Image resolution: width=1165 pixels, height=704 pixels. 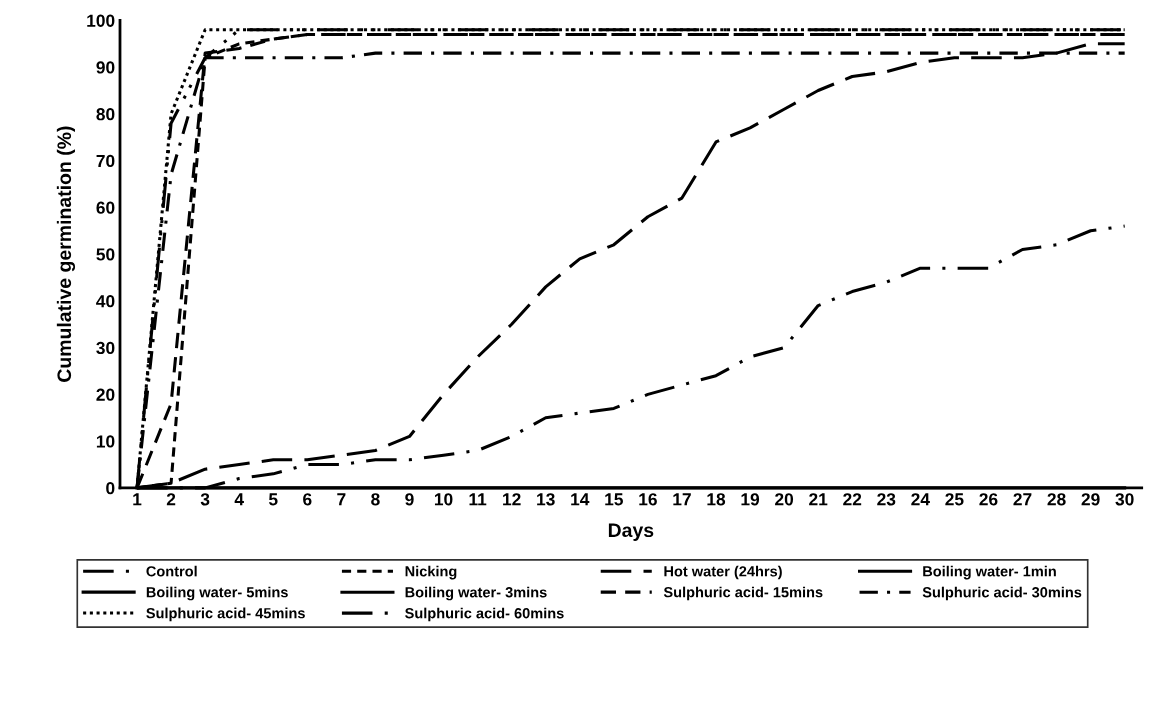 What do you see at coordinates (784, 499) in the screenshot?
I see `x-tick-label: 20` at bounding box center [784, 499].